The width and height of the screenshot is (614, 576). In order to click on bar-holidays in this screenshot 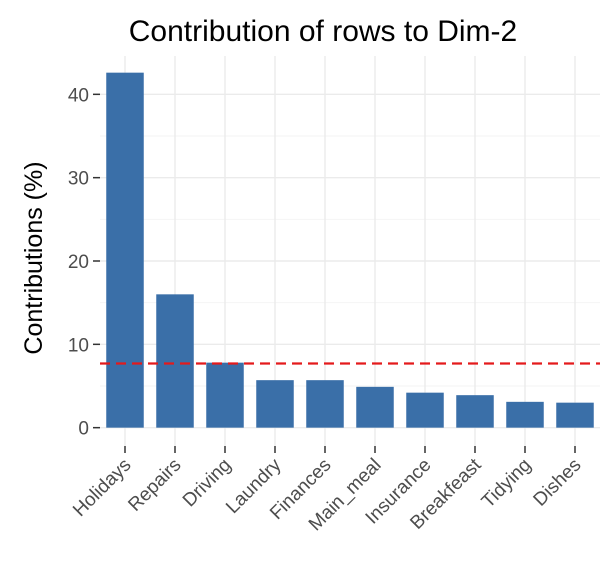, I will do `click(125, 250)`.